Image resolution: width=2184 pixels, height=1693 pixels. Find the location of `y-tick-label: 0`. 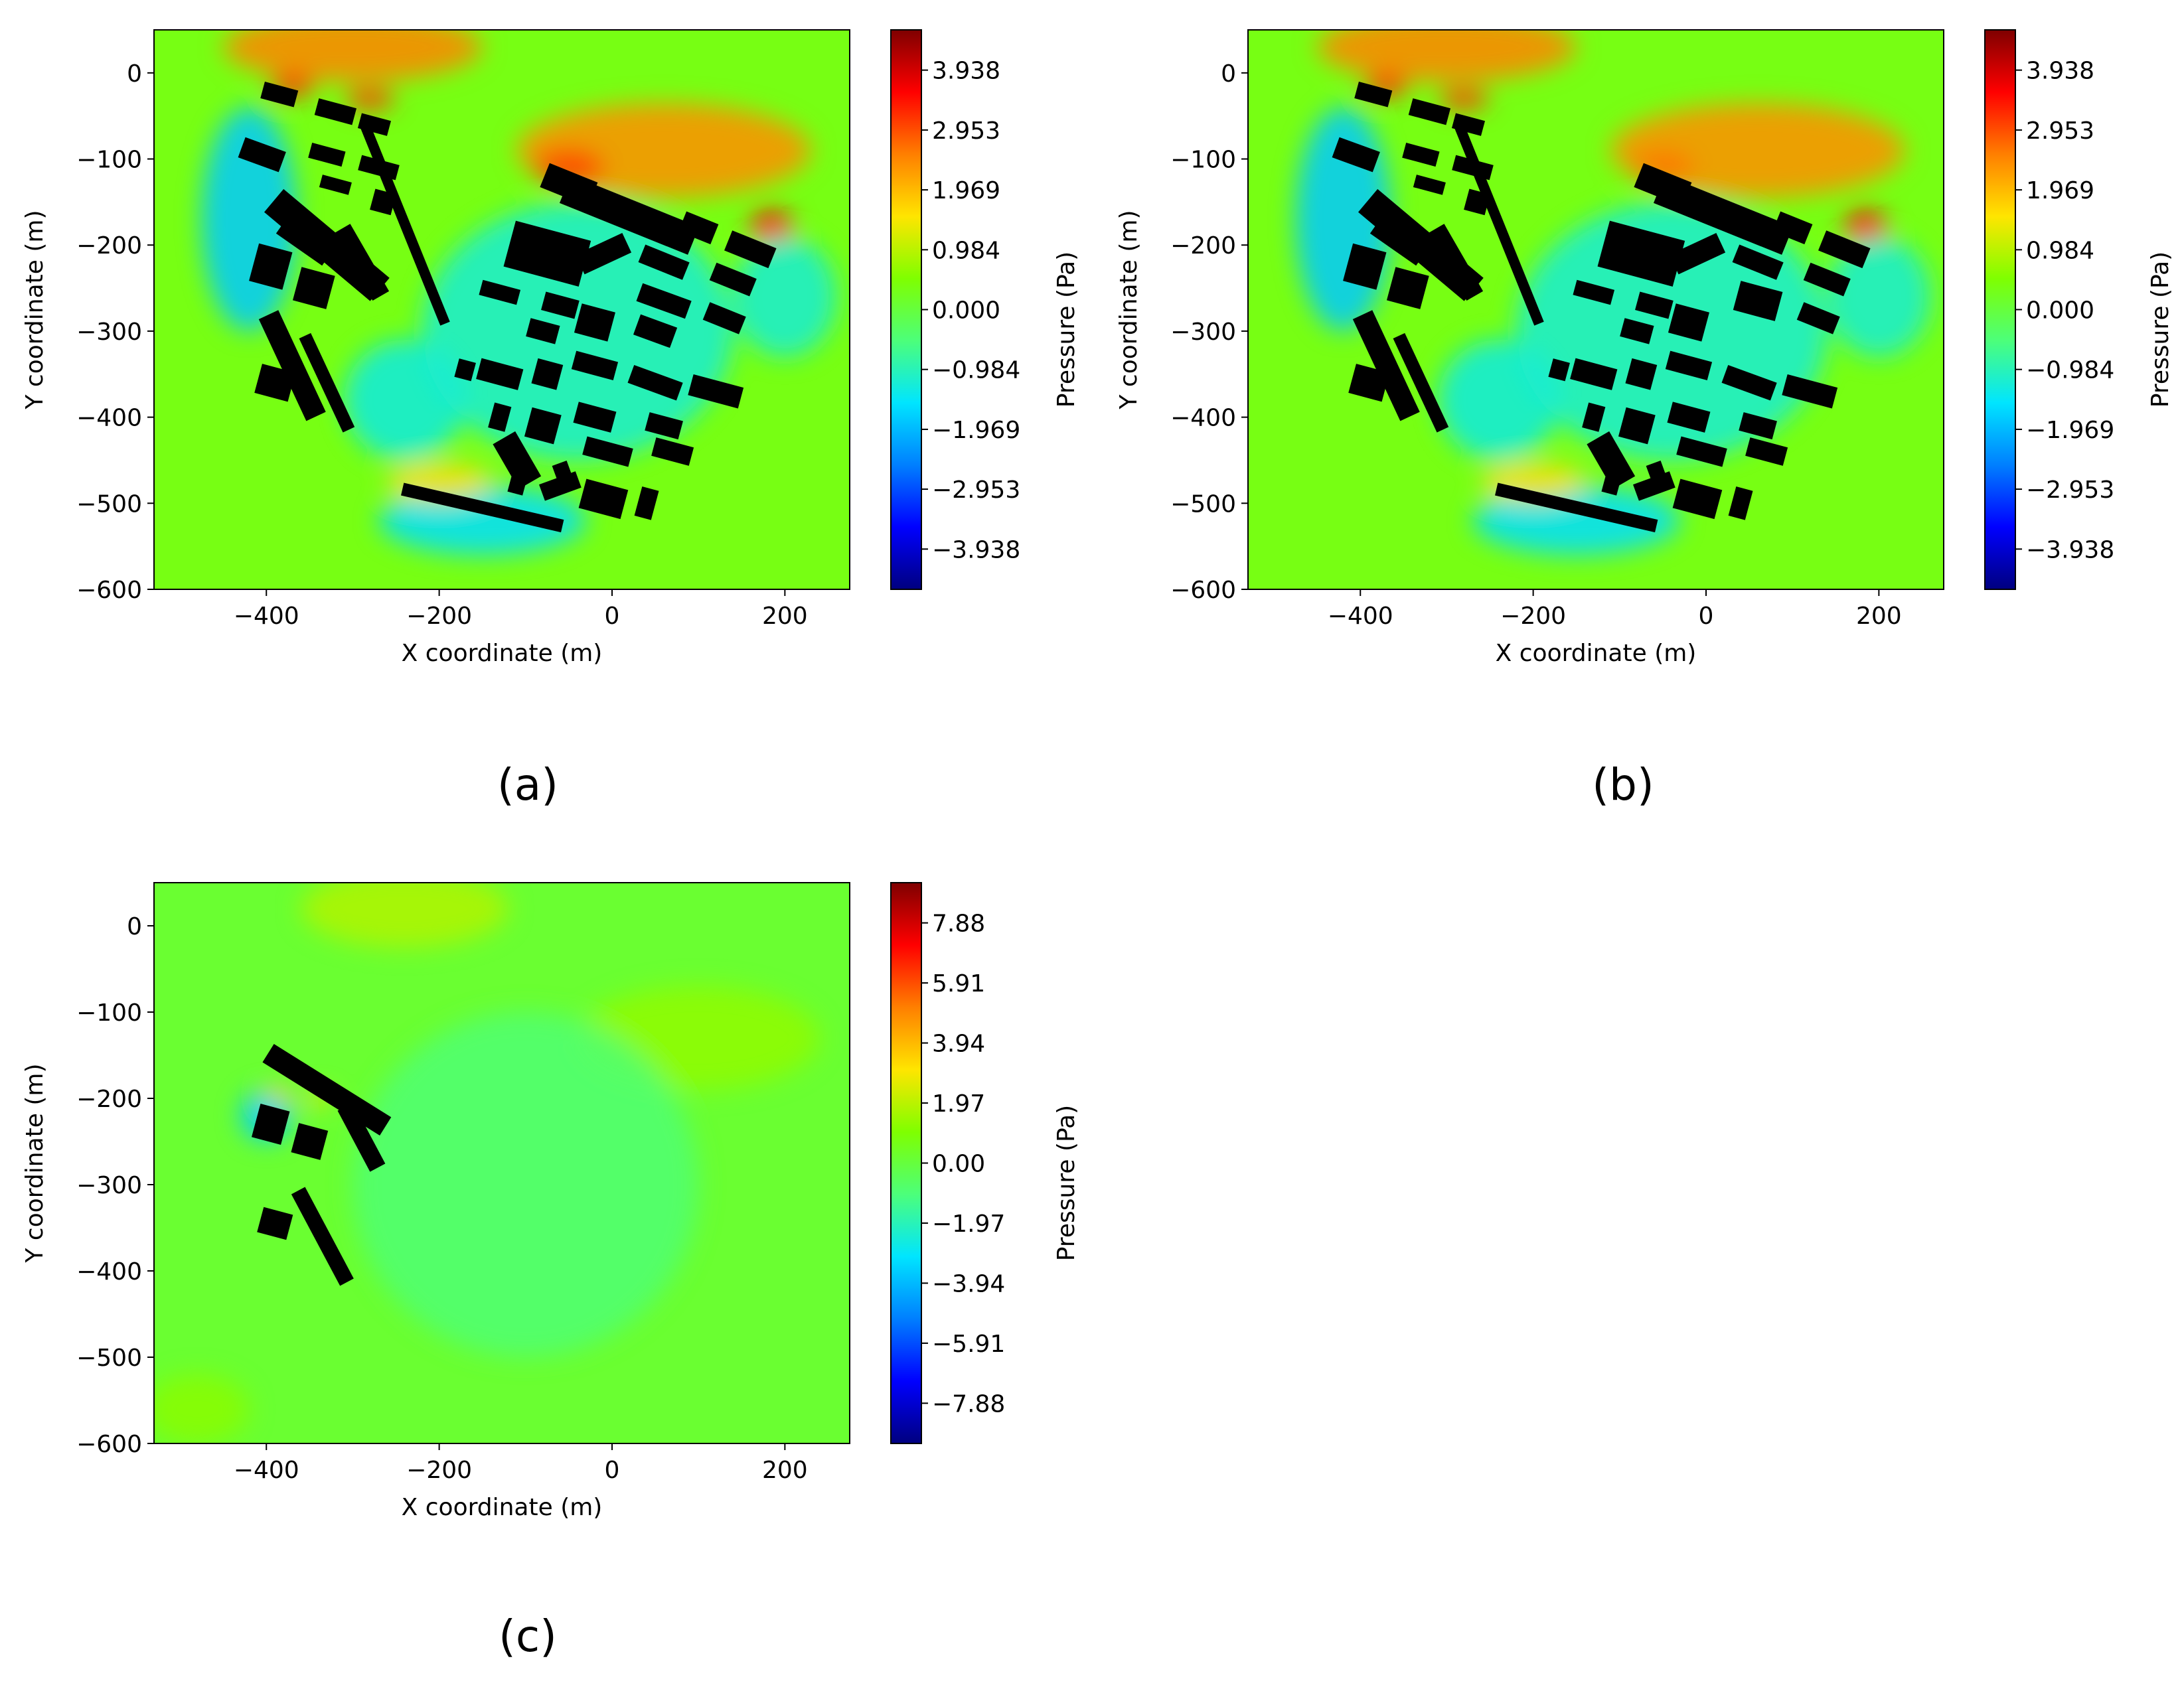

y-tick-label: 0 is located at coordinates (134, 926).